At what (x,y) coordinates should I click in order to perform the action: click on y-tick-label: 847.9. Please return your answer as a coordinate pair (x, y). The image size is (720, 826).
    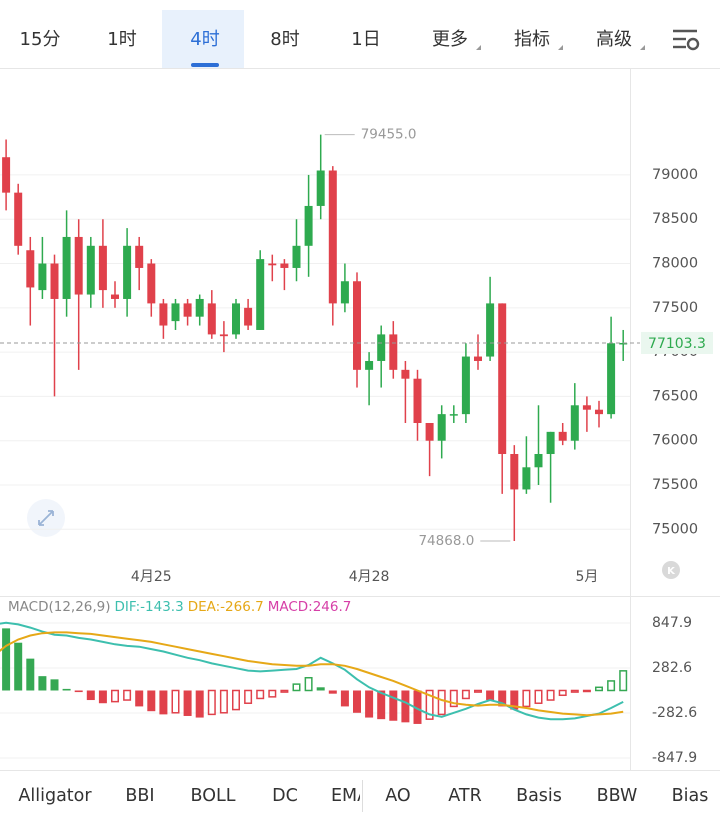
    Looking at the image, I should click on (672, 623).